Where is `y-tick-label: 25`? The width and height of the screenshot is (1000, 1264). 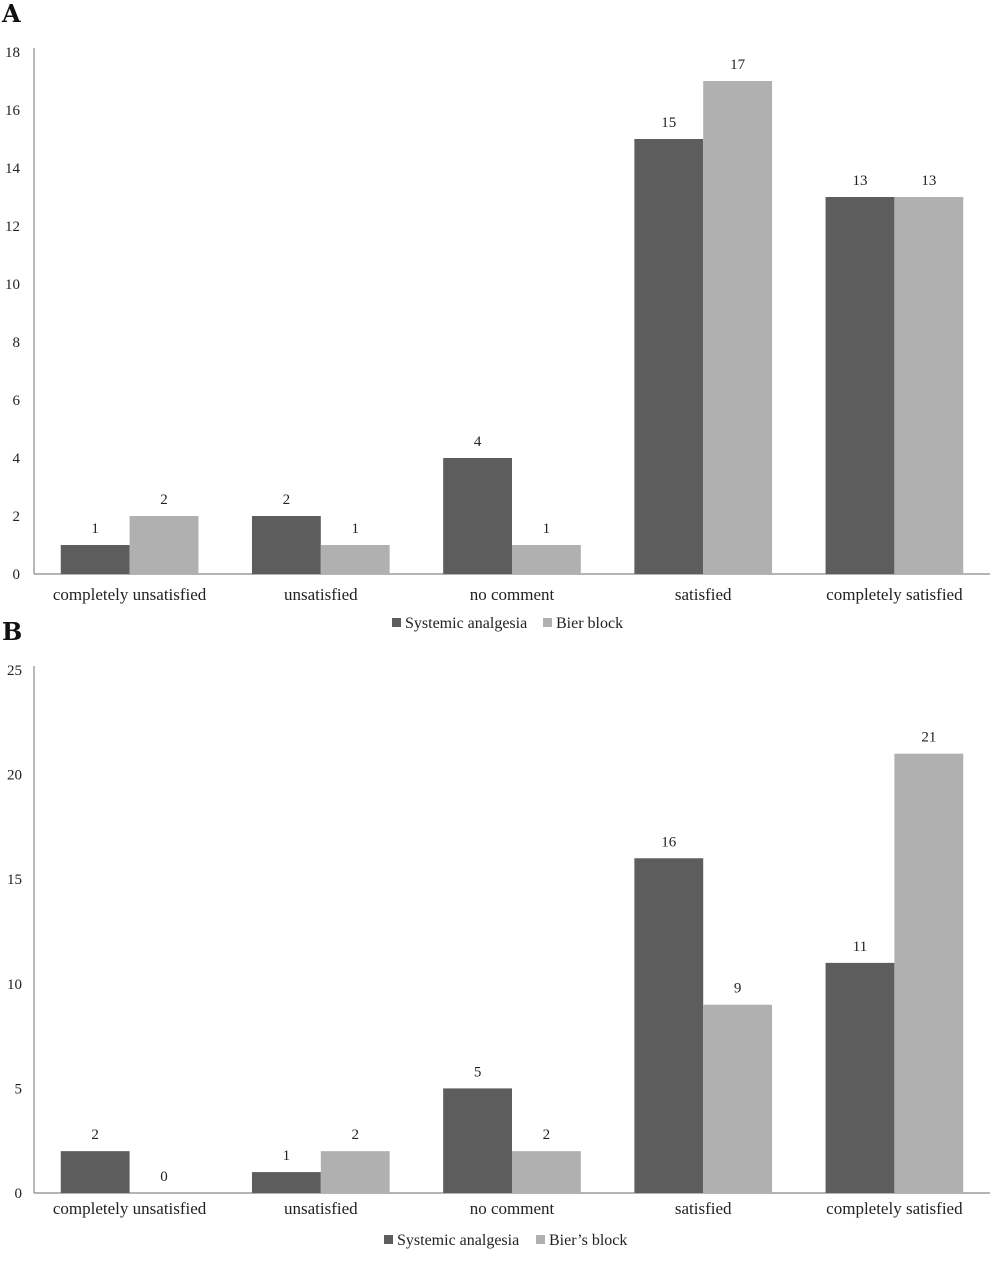 y-tick-label: 25 is located at coordinates (14, 671).